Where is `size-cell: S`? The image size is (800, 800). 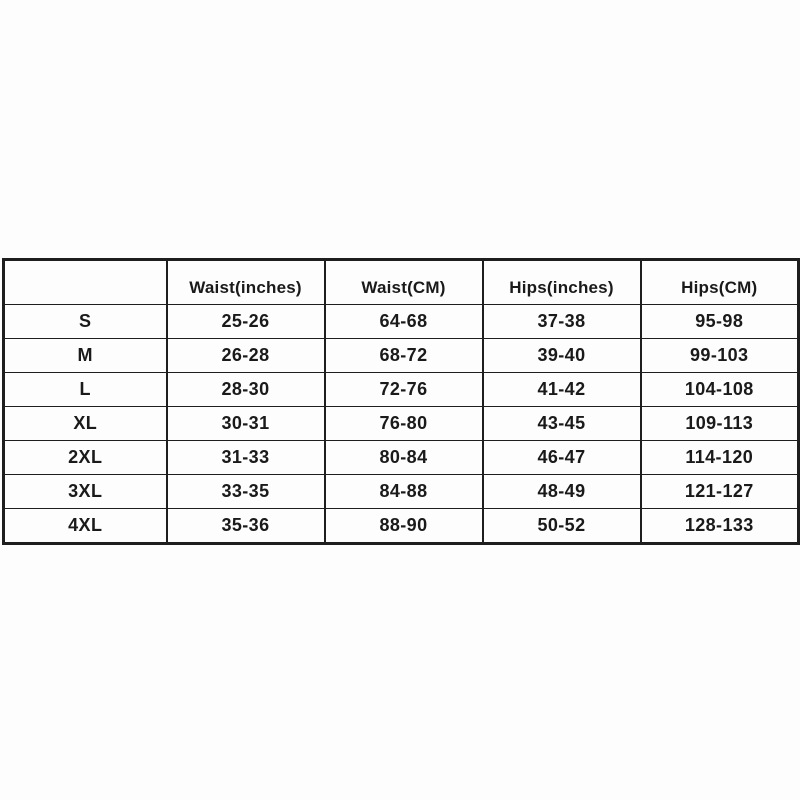
size-cell: S is located at coordinates (85, 321).